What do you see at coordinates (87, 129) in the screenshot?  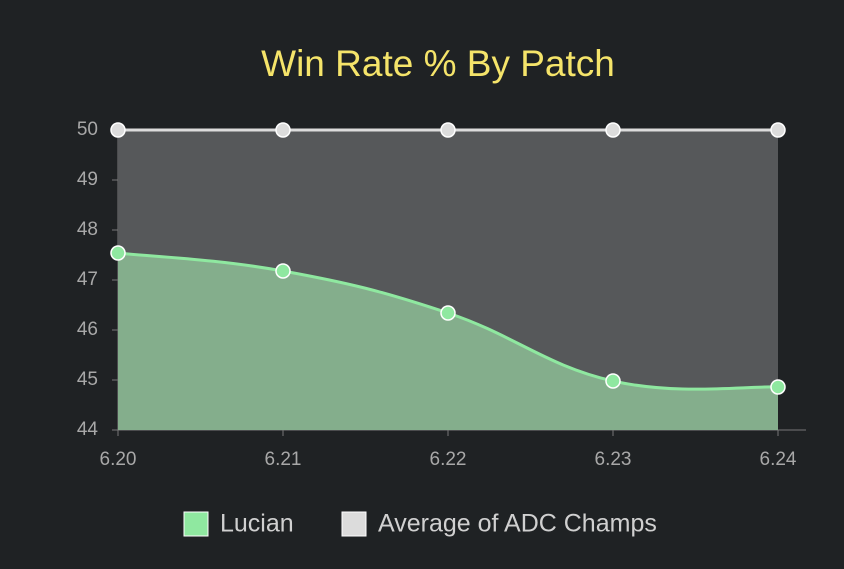 I see `y-tick-label: 50` at bounding box center [87, 129].